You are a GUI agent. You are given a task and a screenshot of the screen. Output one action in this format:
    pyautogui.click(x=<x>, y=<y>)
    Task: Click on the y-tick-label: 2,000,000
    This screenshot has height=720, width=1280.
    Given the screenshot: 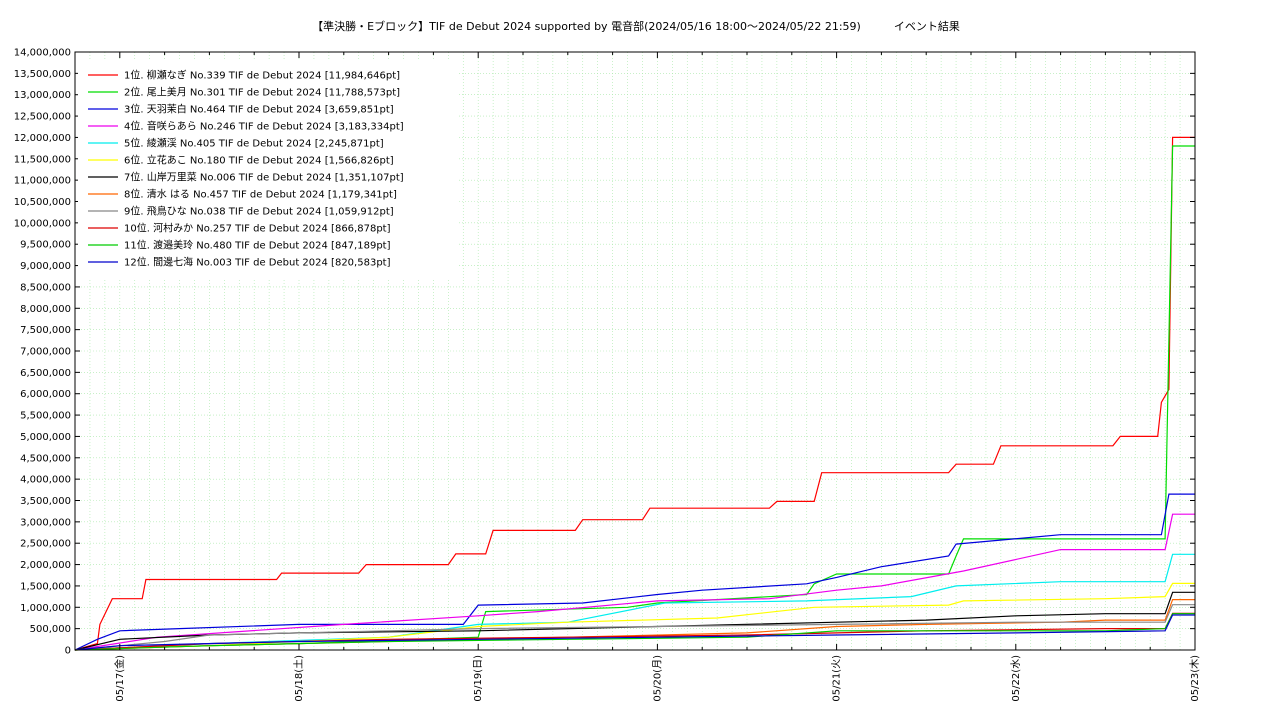 What is the action you would take?
    pyautogui.click(x=45, y=565)
    